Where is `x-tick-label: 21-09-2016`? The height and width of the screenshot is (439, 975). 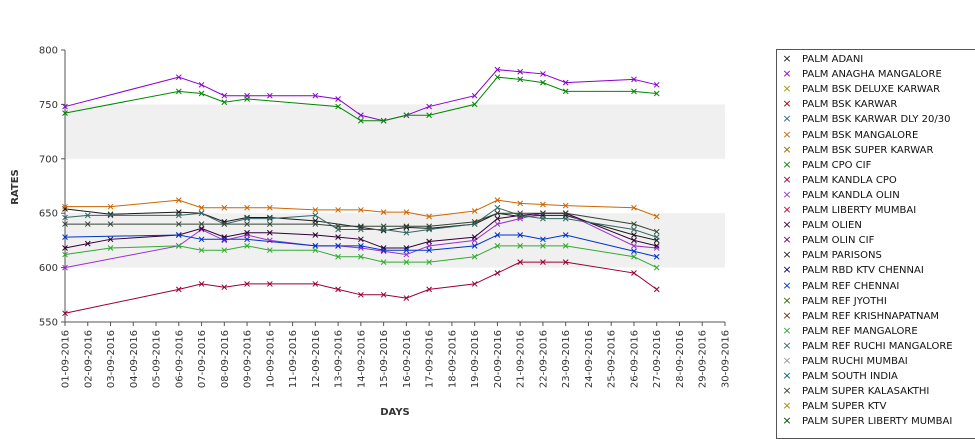
x-tick-label: 21-09-2016 is located at coordinates (521, 359).